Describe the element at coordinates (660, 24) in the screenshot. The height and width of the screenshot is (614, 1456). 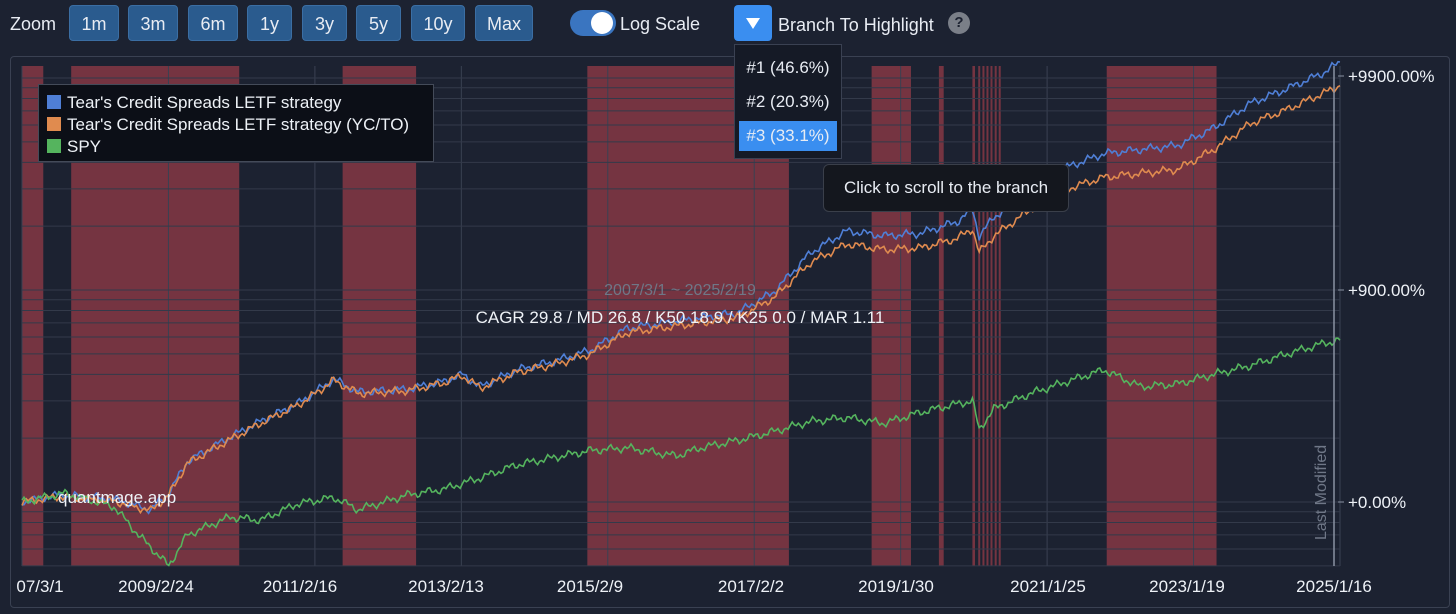
I see `log-scale-label: Log Scale` at that location.